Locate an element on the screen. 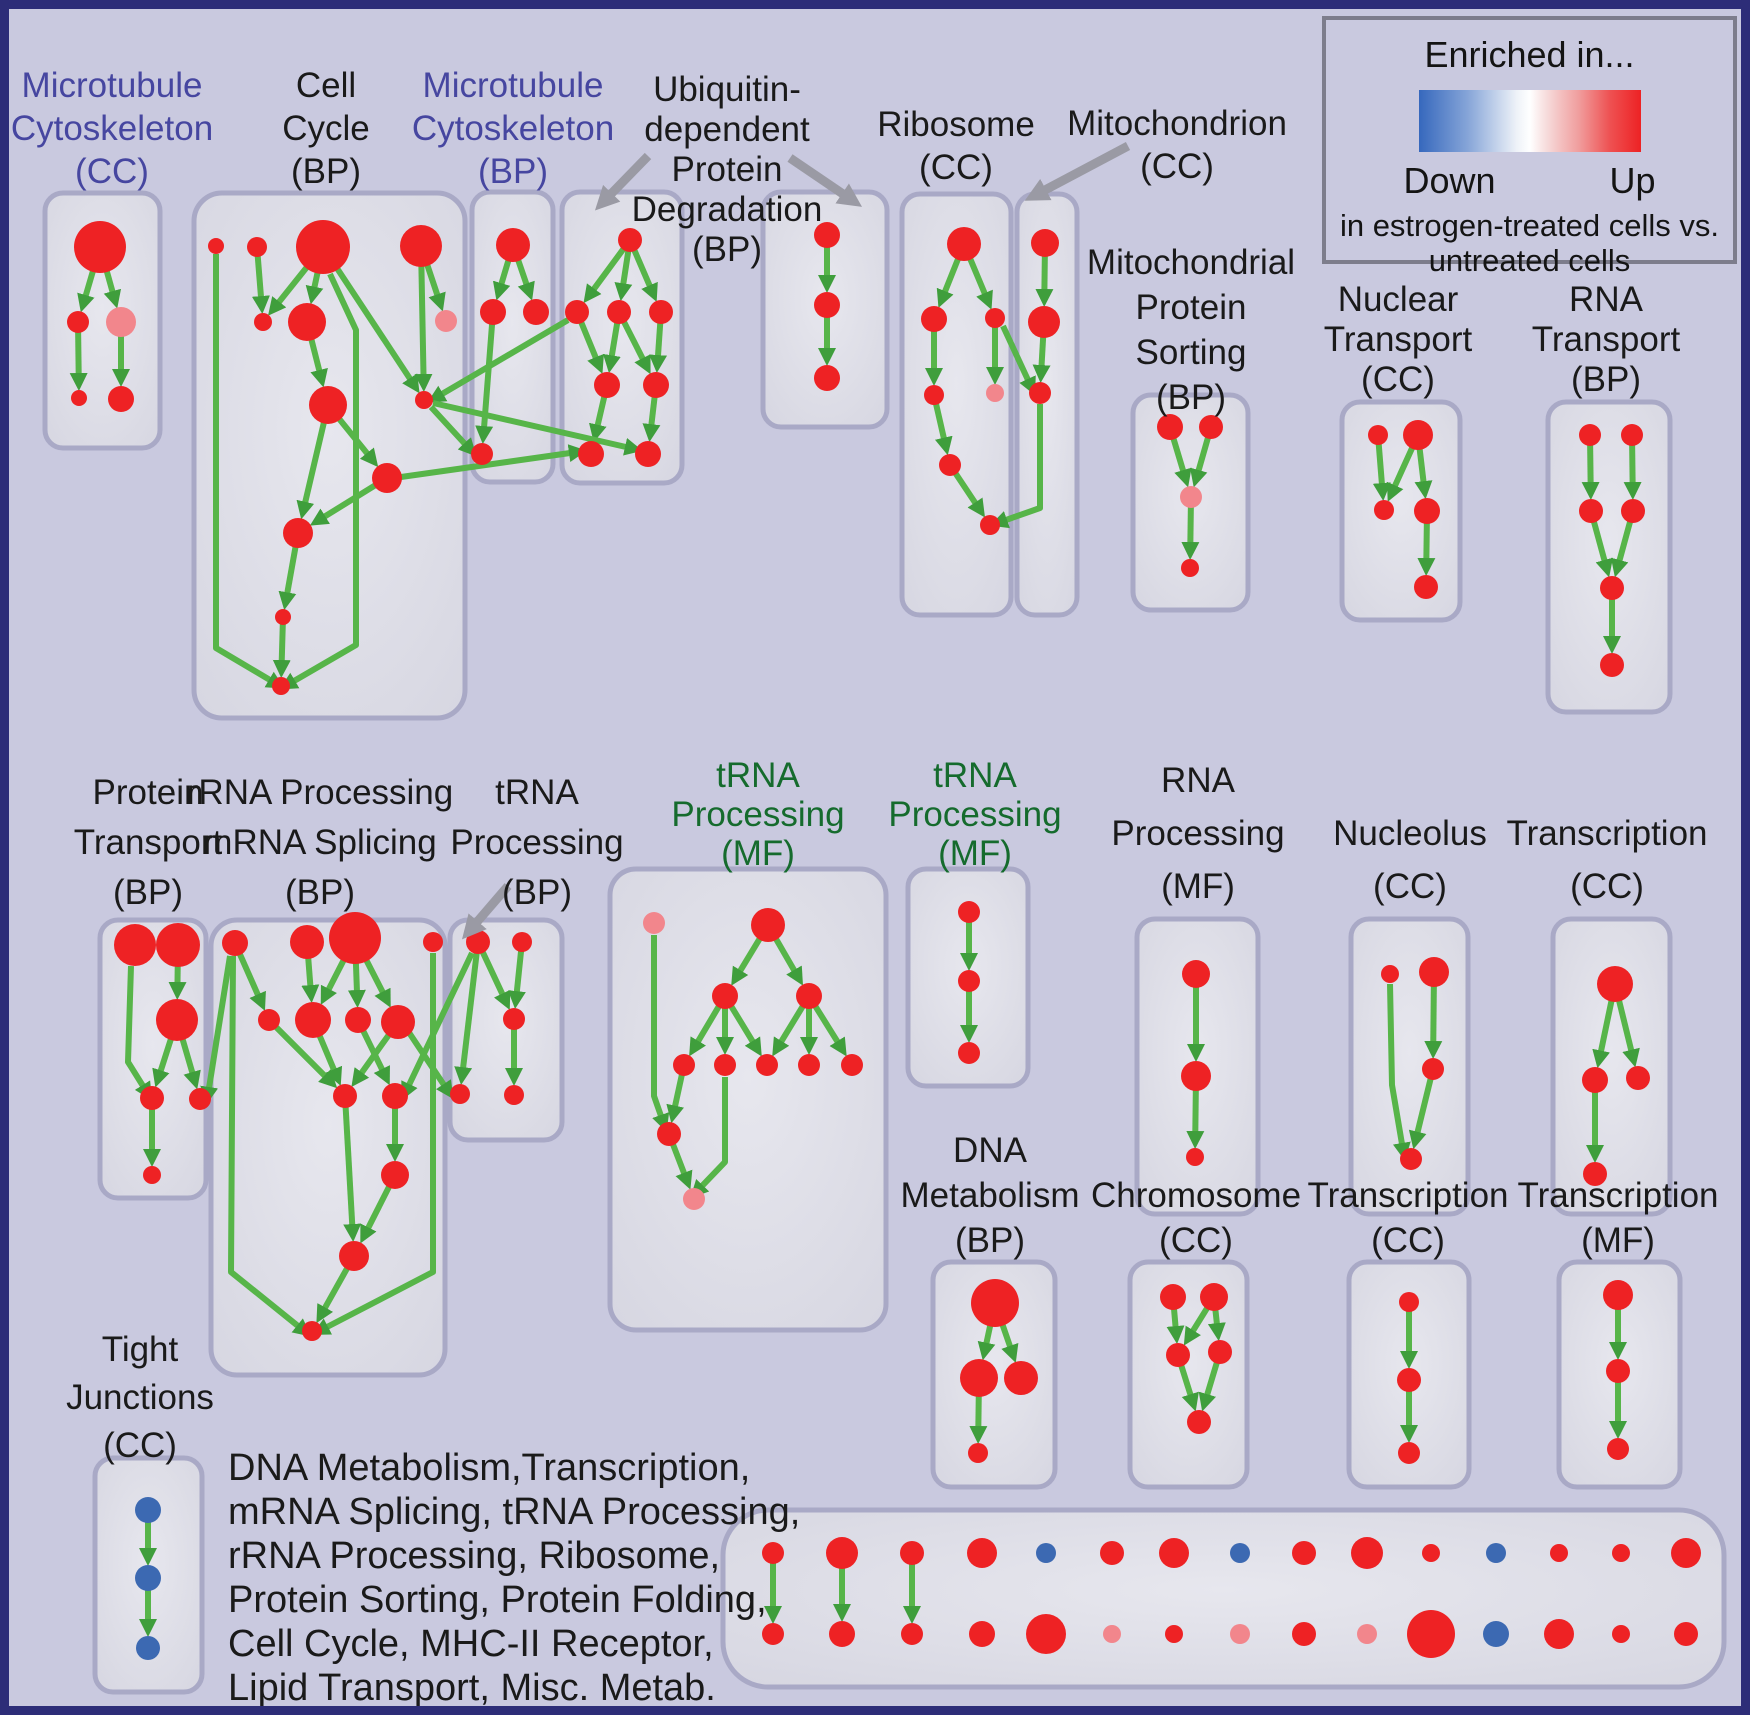 This screenshot has height=1715, width=1750. cluster-label-line: RNA is located at coordinates (1606, 299).